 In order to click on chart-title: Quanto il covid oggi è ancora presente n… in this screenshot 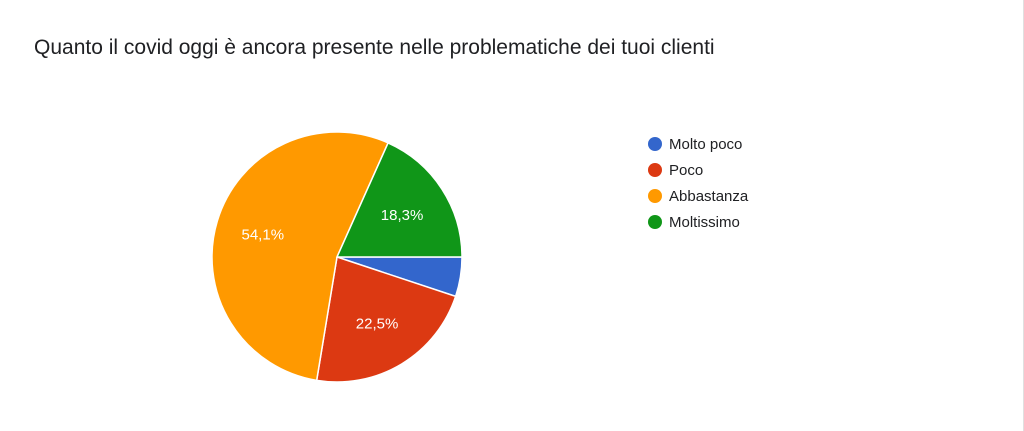, I will do `click(374, 47)`.